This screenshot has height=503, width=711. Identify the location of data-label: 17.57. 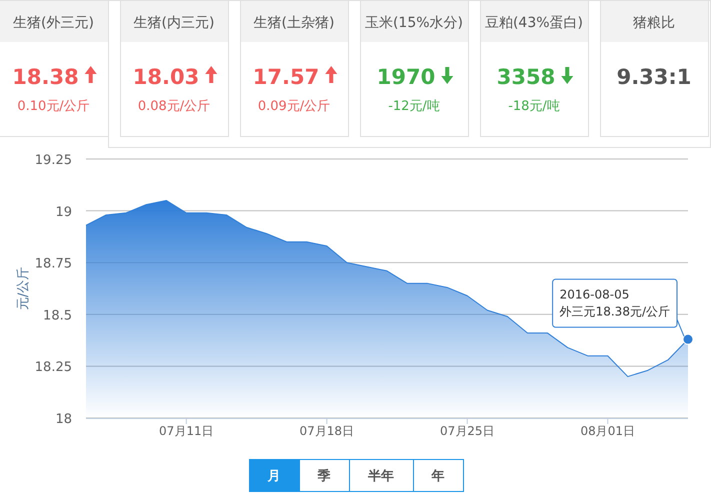
(286, 77).